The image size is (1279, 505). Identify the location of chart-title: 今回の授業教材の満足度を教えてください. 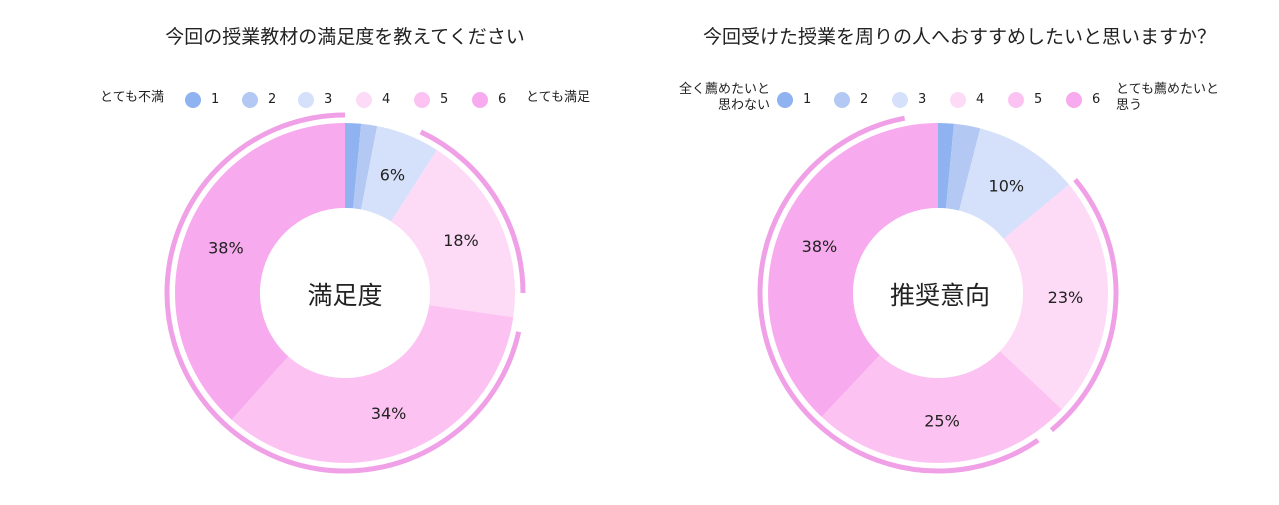
(345, 37).